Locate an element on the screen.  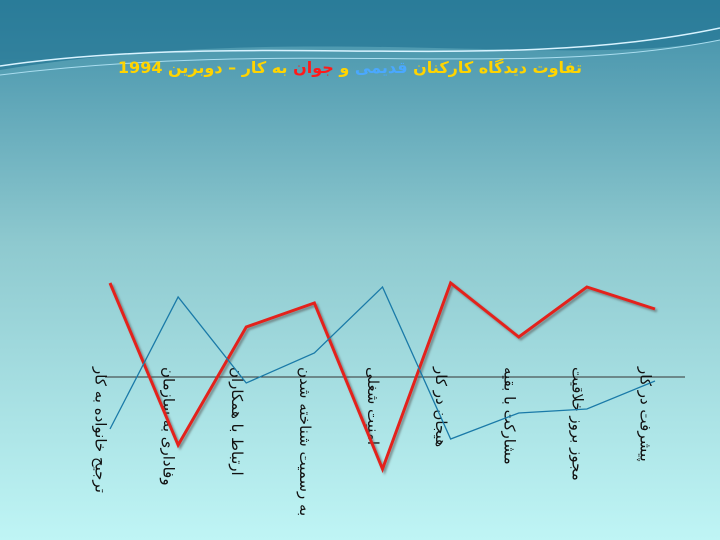
x-tick-label: هیجان در کار is located at coordinates (441, 406).